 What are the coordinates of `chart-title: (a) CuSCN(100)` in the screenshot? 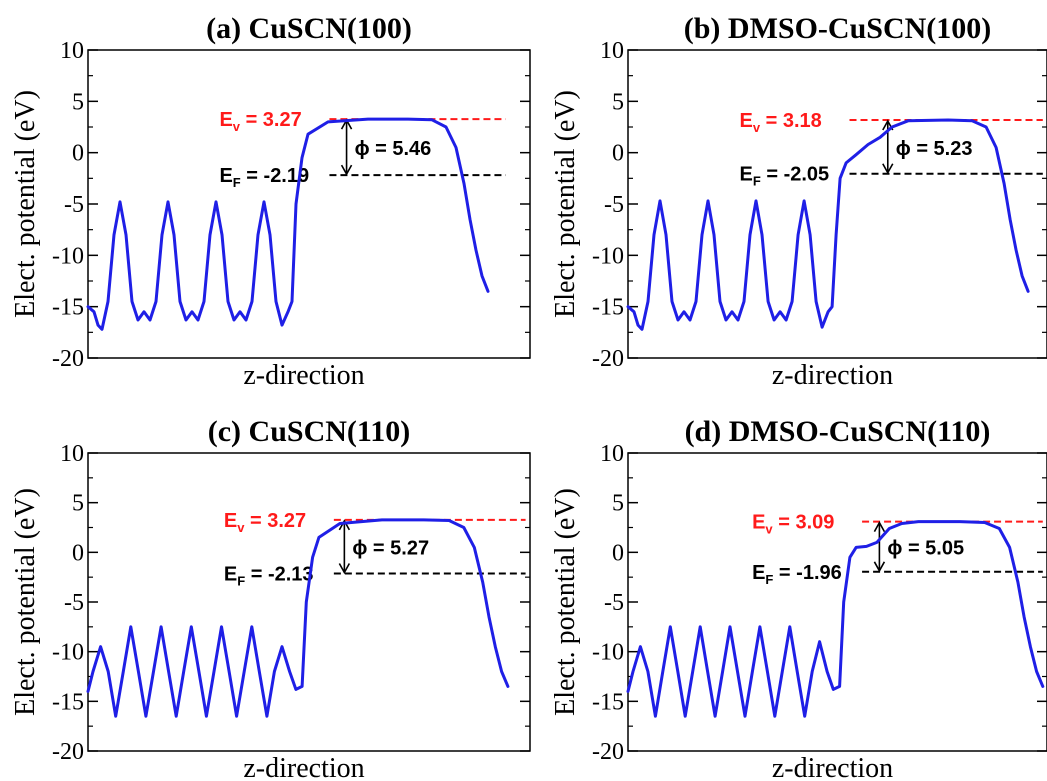 It's located at (309, 28).